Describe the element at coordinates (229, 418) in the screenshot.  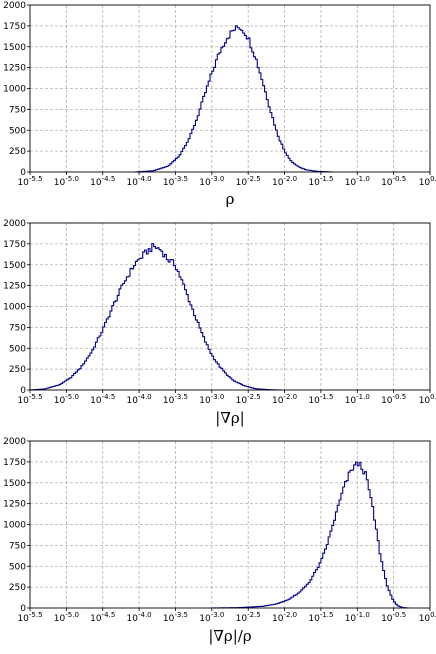
I see `x-axis-label: |∇ρ|` at that location.